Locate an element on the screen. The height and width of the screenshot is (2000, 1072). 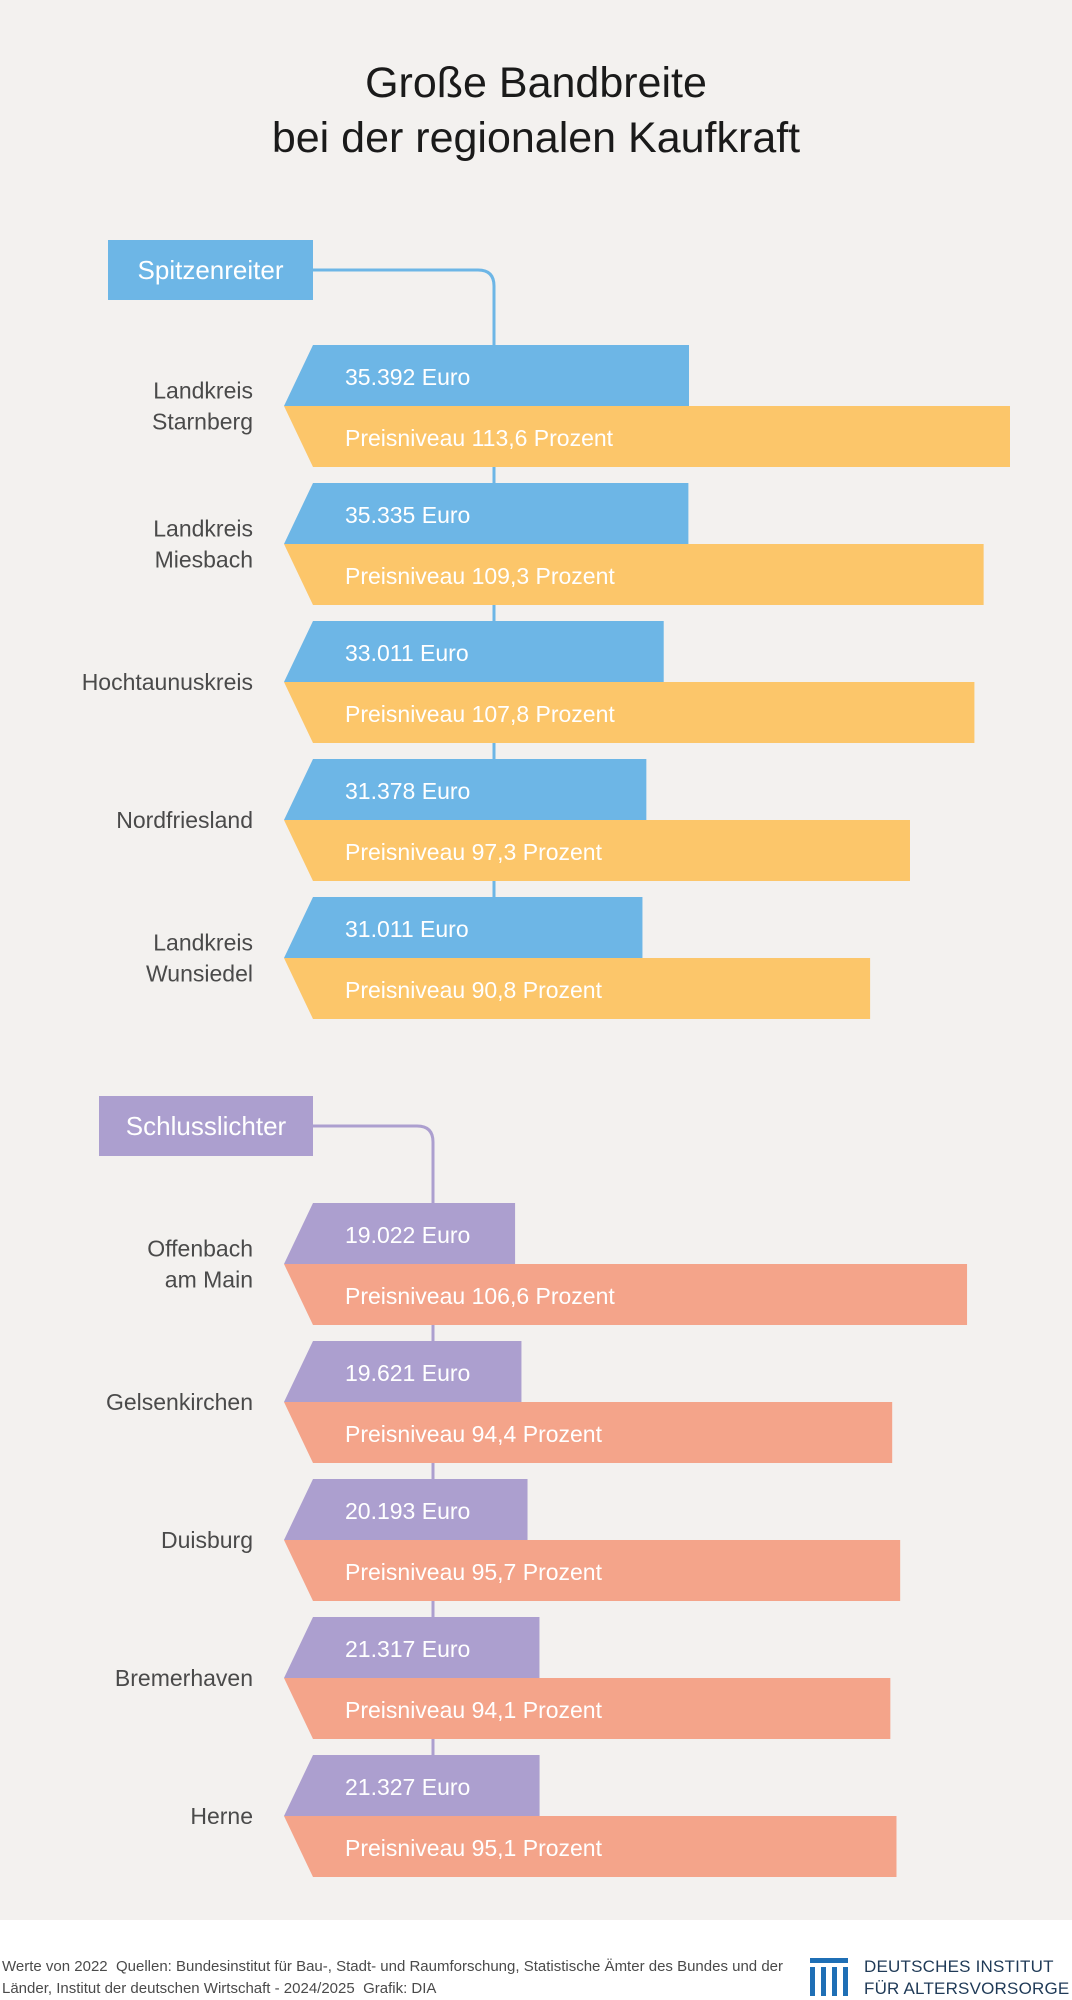
region-name: Landkreis Starnberg is located at coordinates (202, 406).